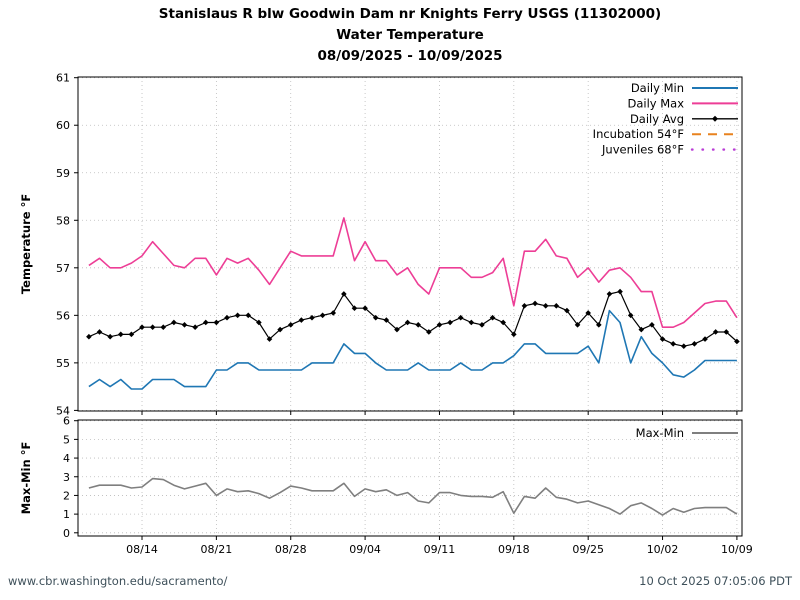 The image size is (800, 600). What do you see at coordinates (63, 268) in the screenshot?
I see `y-tick-label: 57` at bounding box center [63, 268].